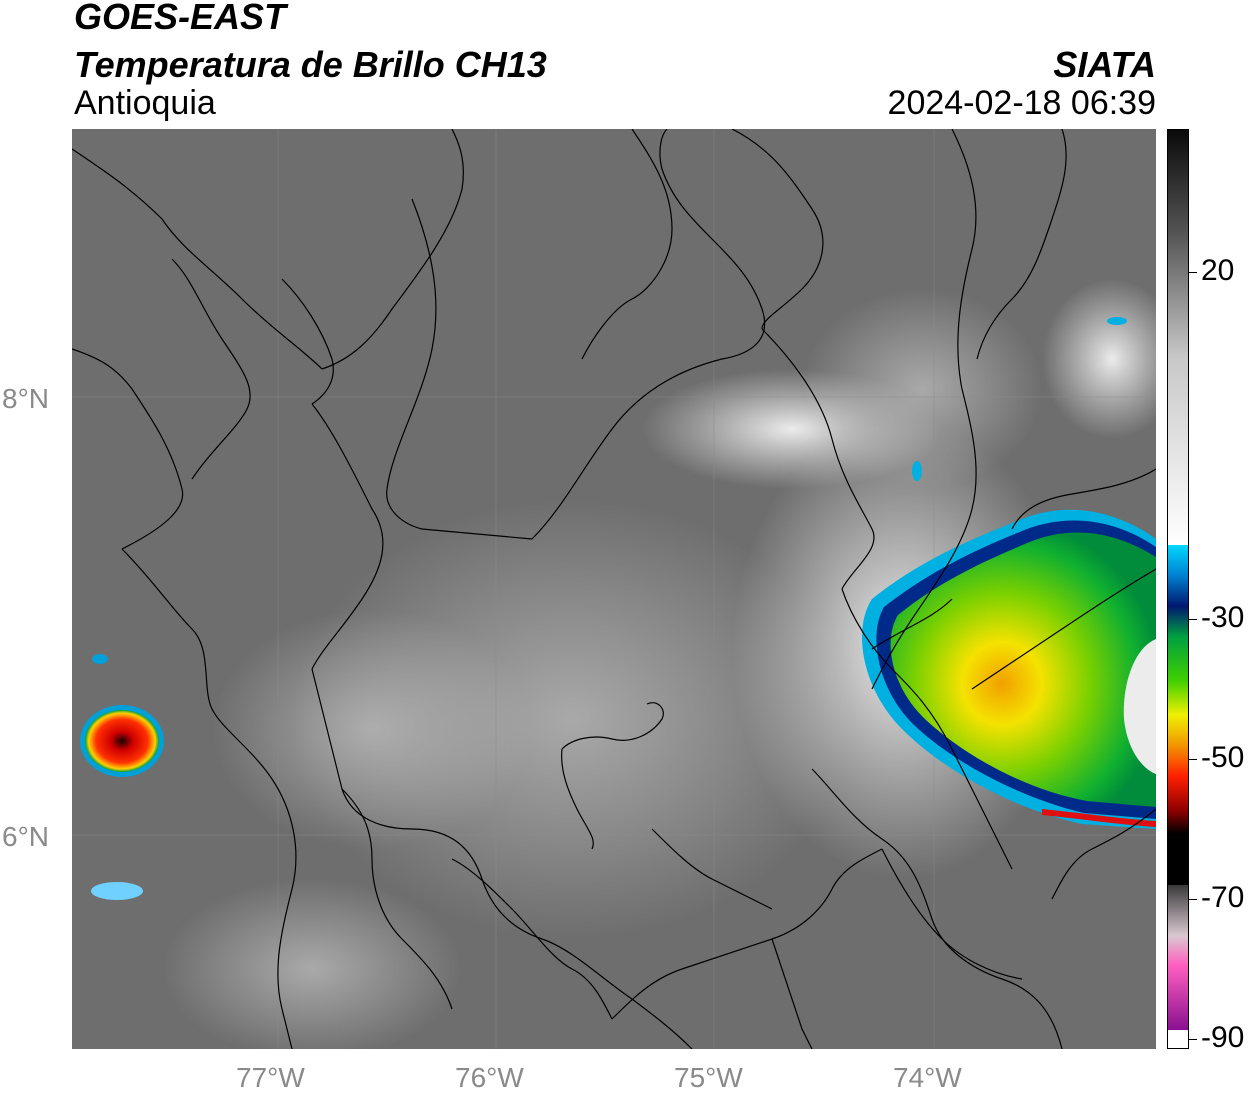  I want to click on x-tick-label: 77°W, so click(270, 1077).